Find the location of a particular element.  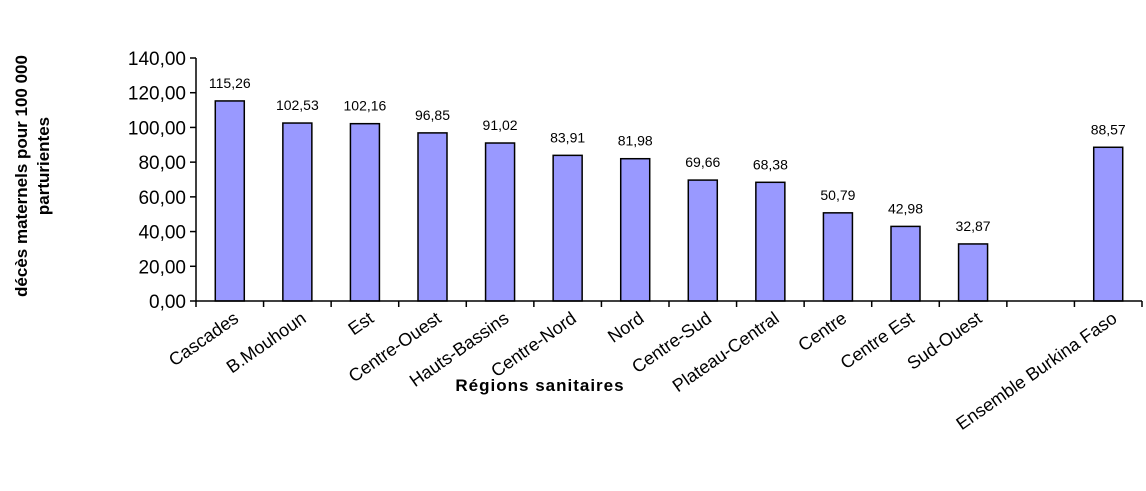

y-tick-label: 140,00 is located at coordinates (157, 59).